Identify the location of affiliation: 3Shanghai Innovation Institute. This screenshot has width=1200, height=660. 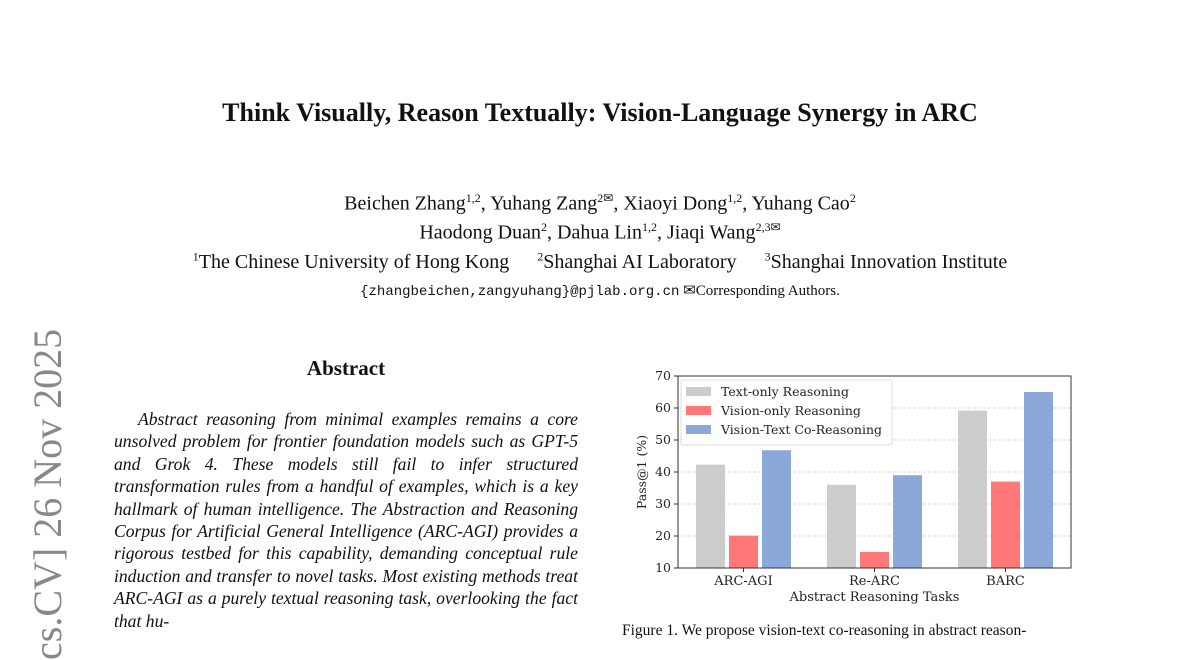
(886, 261).